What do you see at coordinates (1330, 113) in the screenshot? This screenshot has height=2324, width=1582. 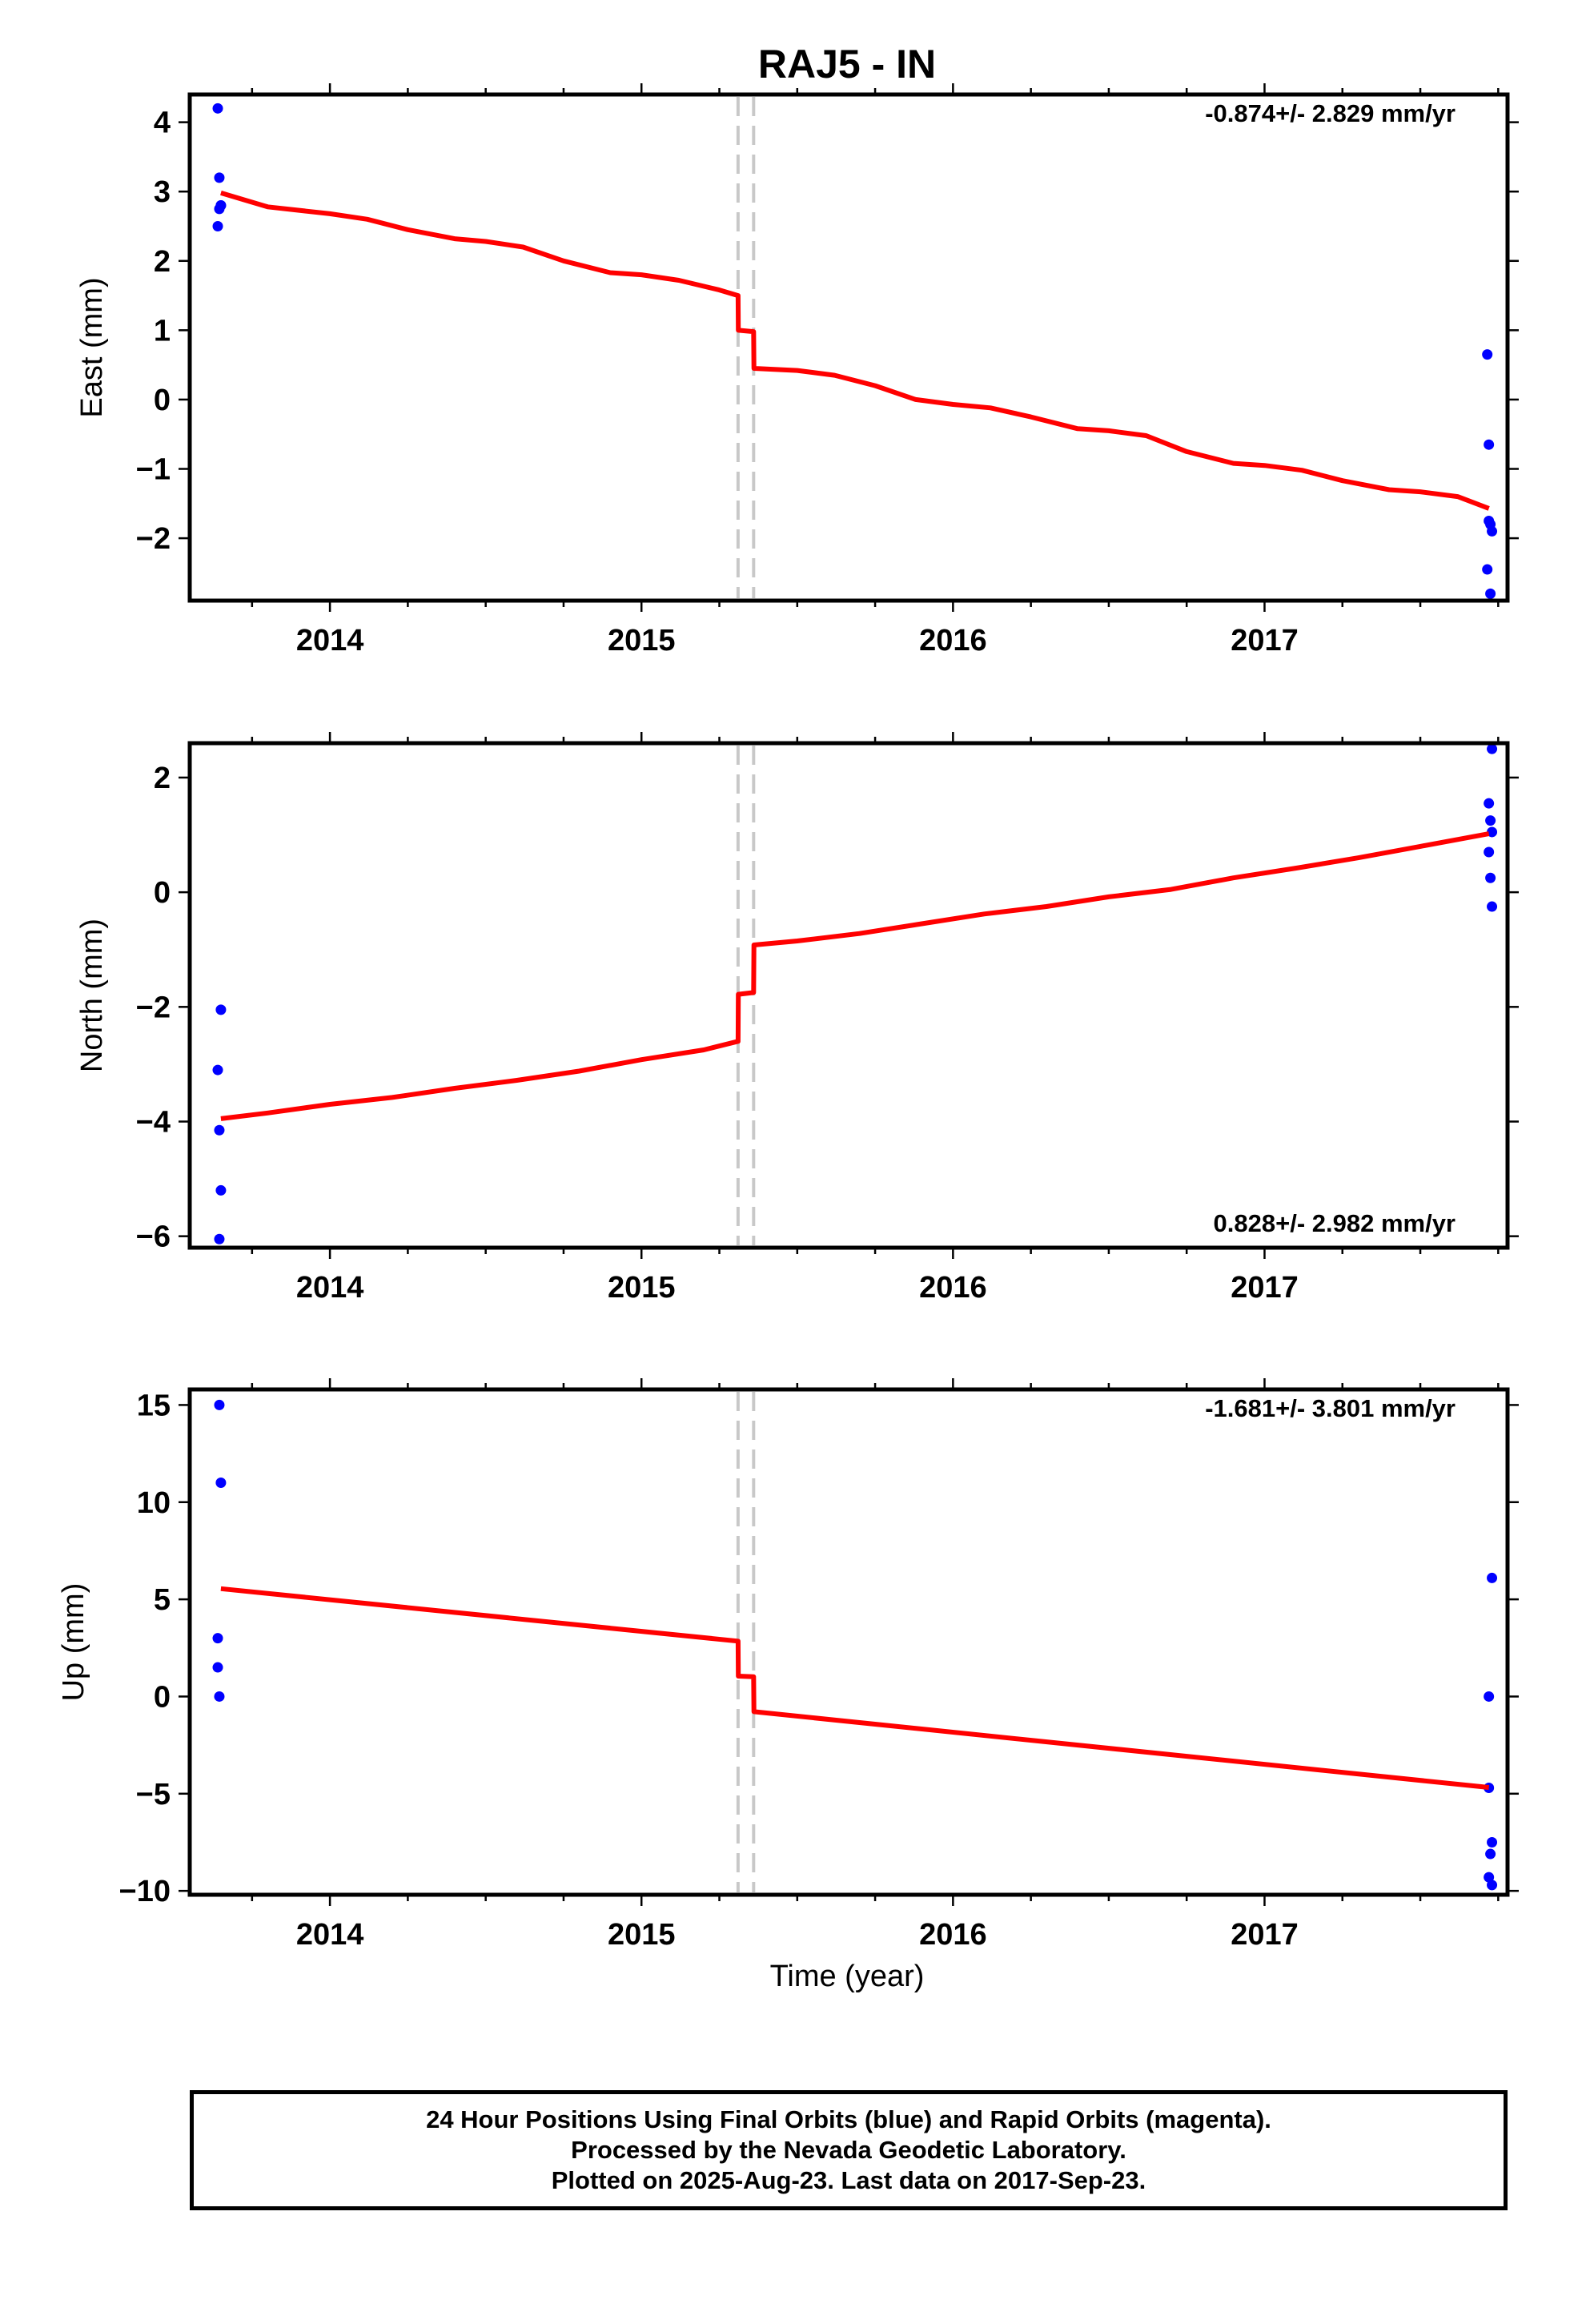 I see `velocity-label: -0.874+/- 2.829 mm/yr` at bounding box center [1330, 113].